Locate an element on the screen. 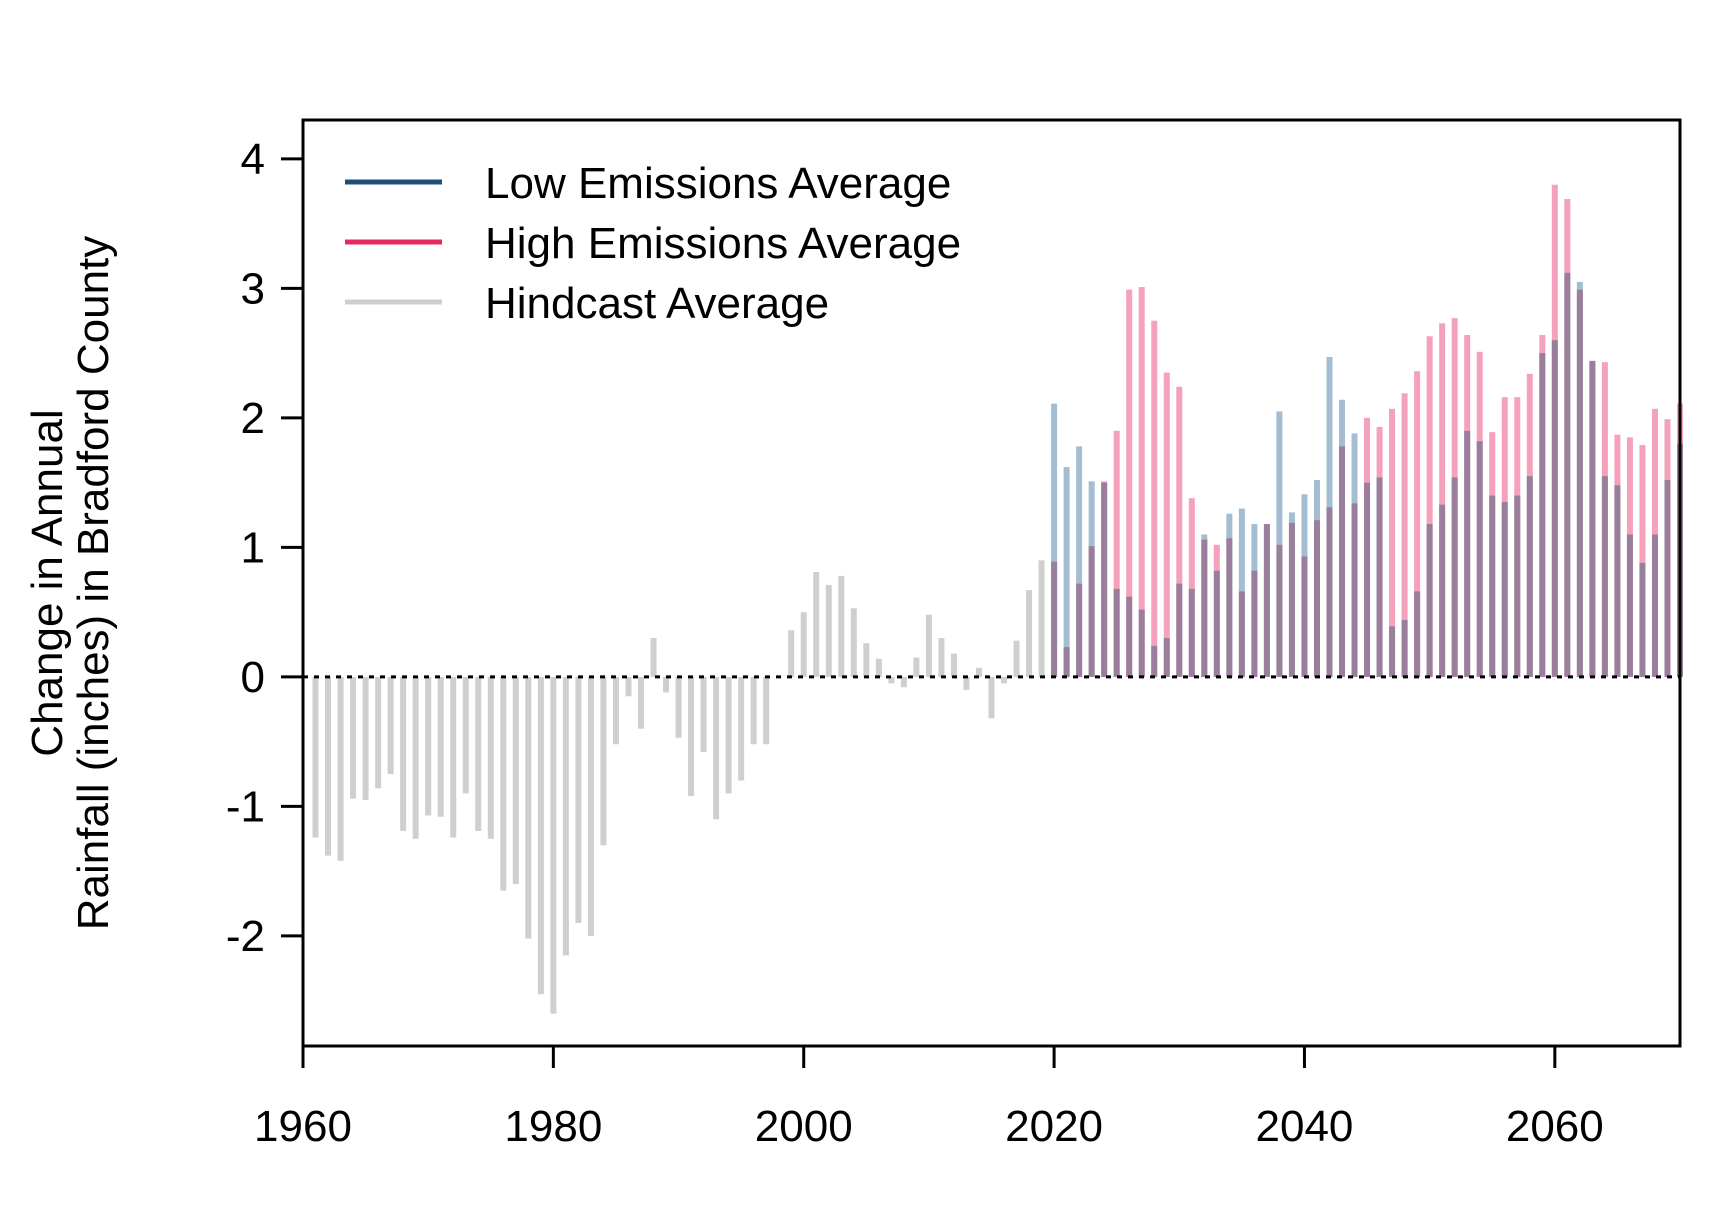 The image size is (1716, 1212). x-axis: 1960 1980 2000 2020 2040 2060 is located at coordinates (967, 1097).